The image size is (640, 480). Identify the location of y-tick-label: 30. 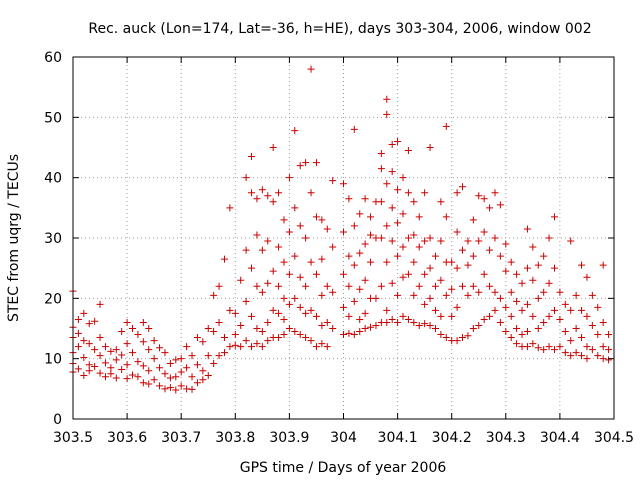
(53, 239).